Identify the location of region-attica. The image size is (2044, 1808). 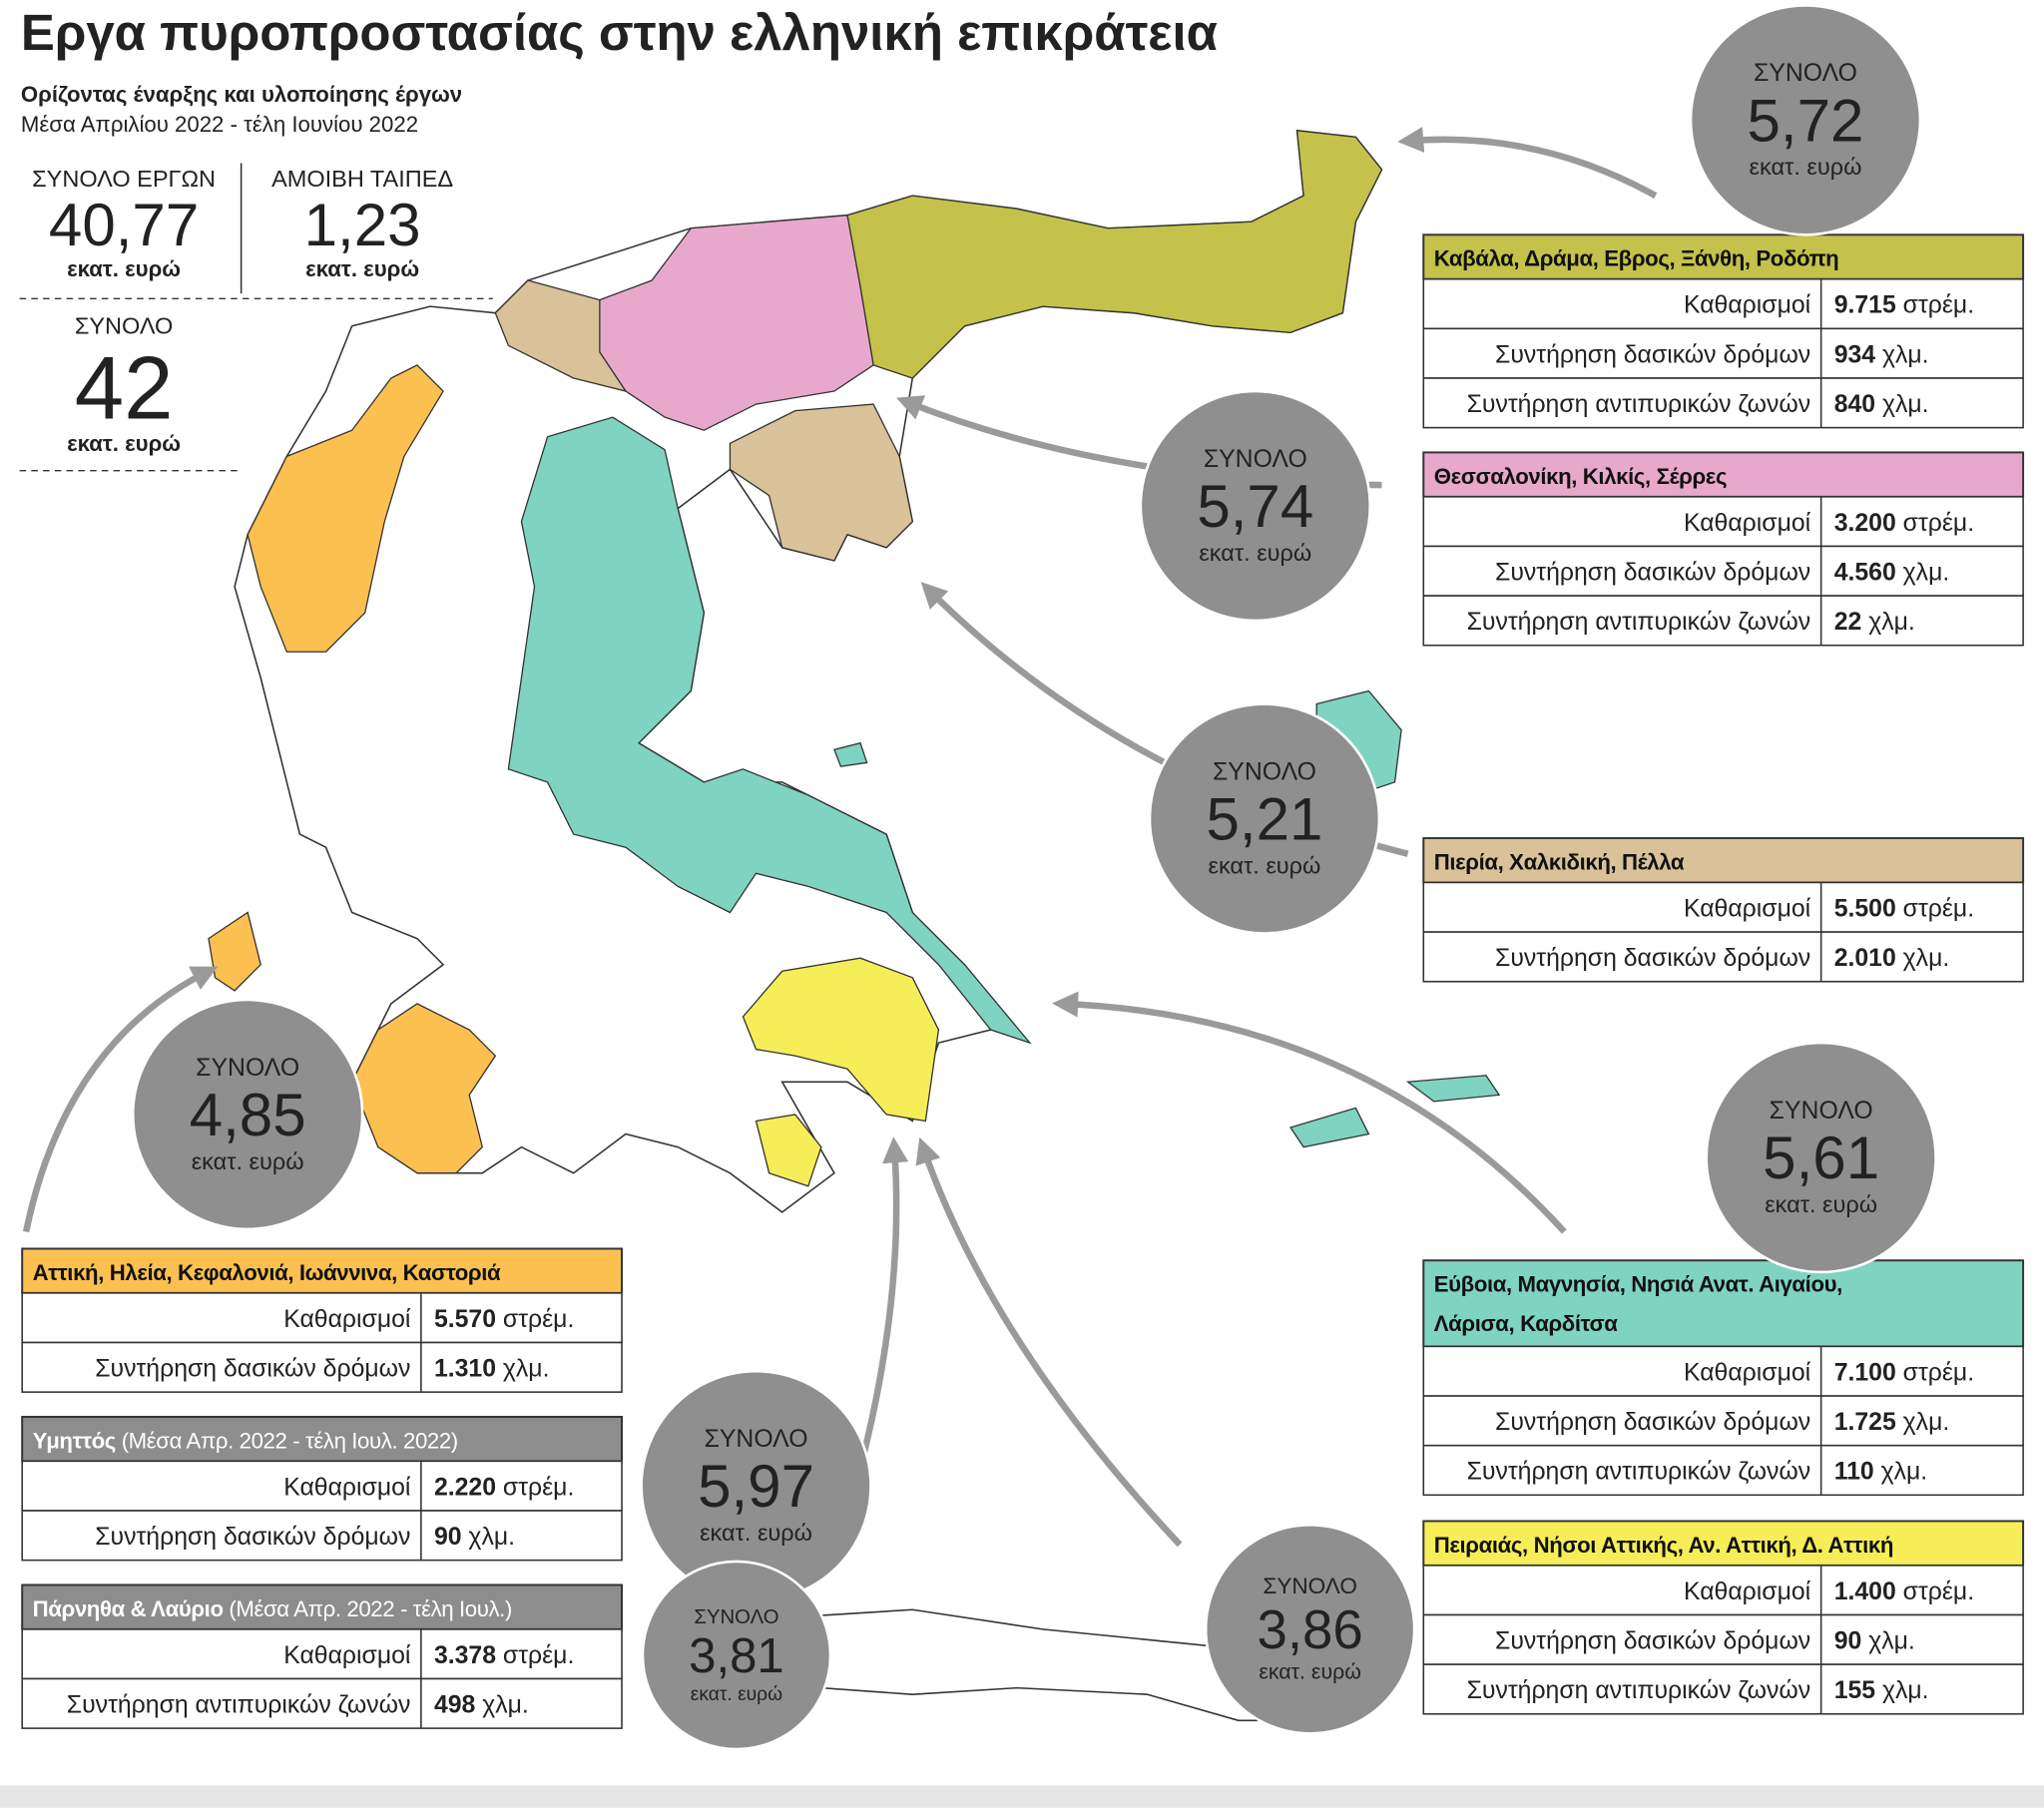
(841, 1040).